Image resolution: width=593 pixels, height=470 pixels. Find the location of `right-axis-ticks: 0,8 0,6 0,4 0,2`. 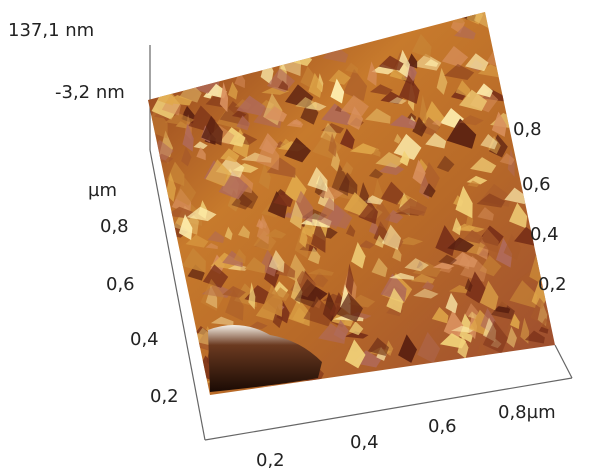

right-axis-ticks: 0,8 0,6 0,4 0,2 is located at coordinates (540, 207).